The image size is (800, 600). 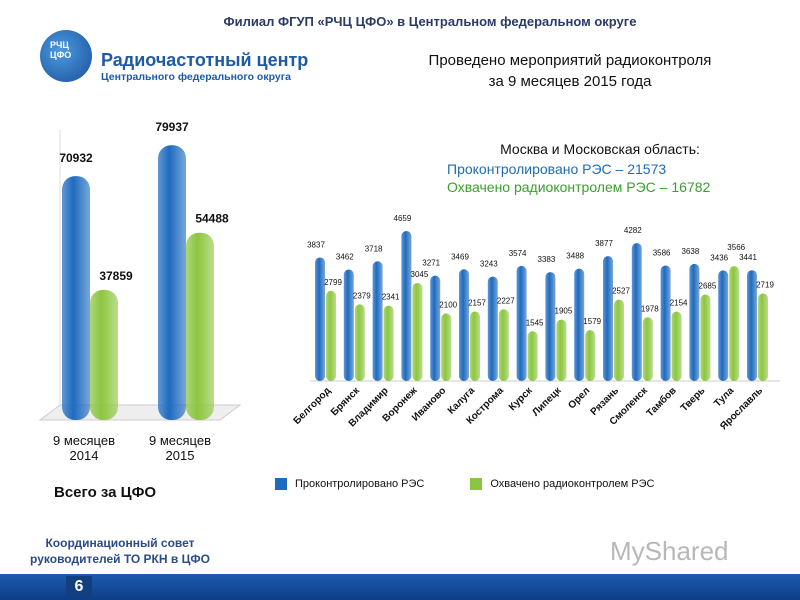 What do you see at coordinates (579, 187) in the screenshot?
I see `moscow-covered: Охвачено радиоконтролем РЭС – 16782` at bounding box center [579, 187].